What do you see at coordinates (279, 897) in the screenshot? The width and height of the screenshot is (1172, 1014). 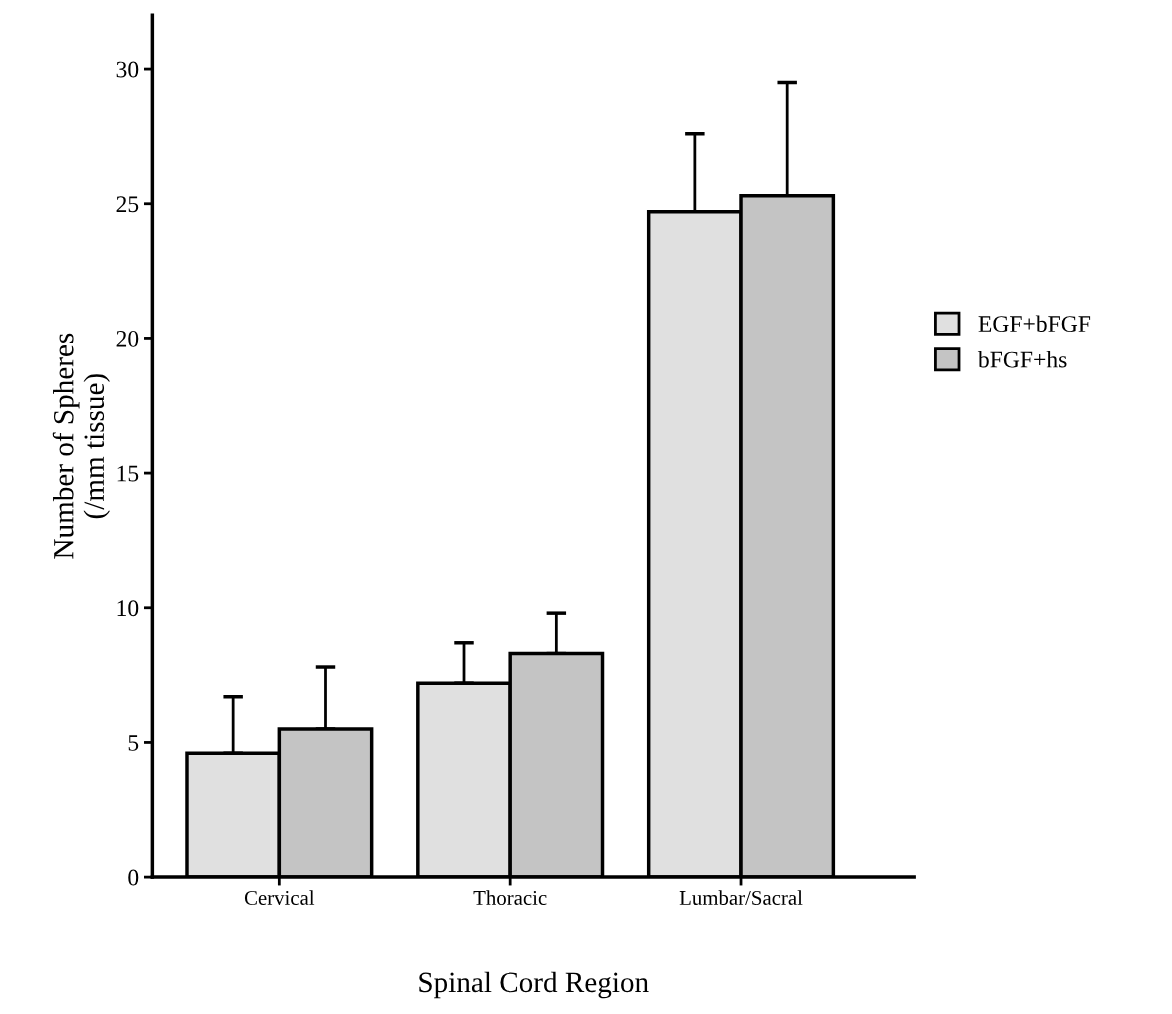 I see `x-tick-label: Cervical` at bounding box center [279, 897].